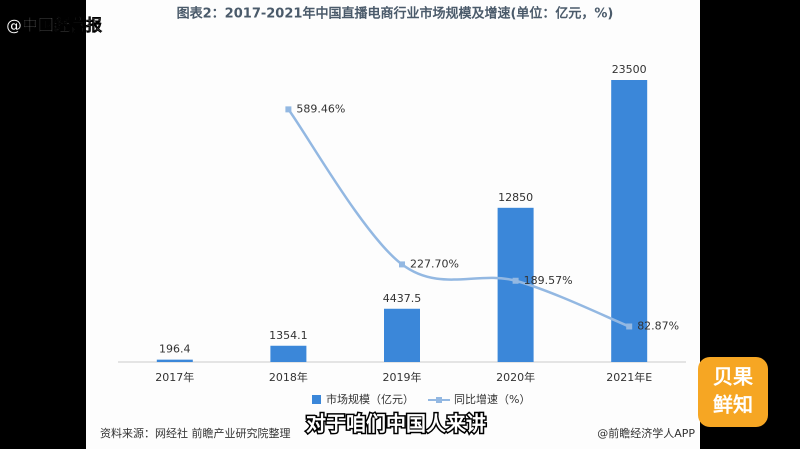 The image size is (800, 449). Describe the element at coordinates (658, 325) in the screenshot. I see `value-label: 82.87%` at that location.